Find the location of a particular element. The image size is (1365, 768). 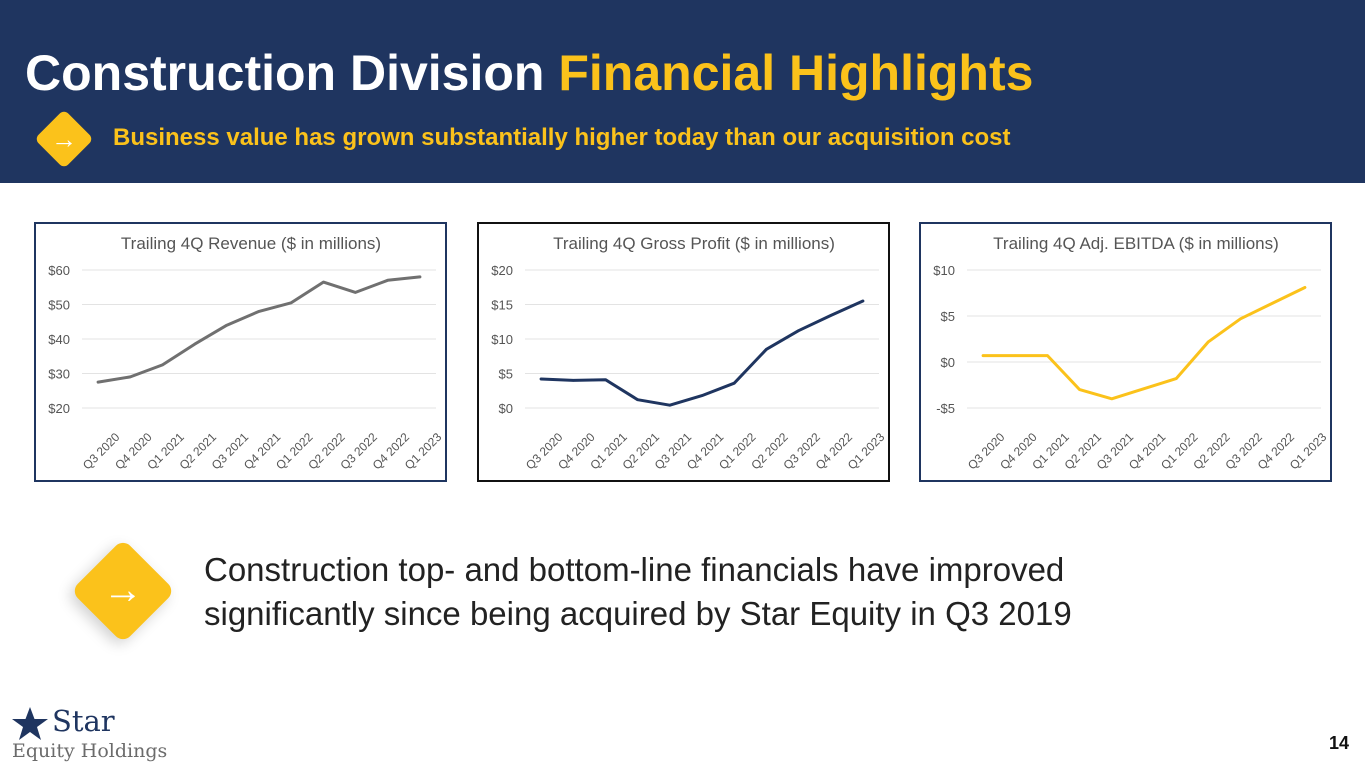

y-tick-label: $15 is located at coordinates (502, 305).